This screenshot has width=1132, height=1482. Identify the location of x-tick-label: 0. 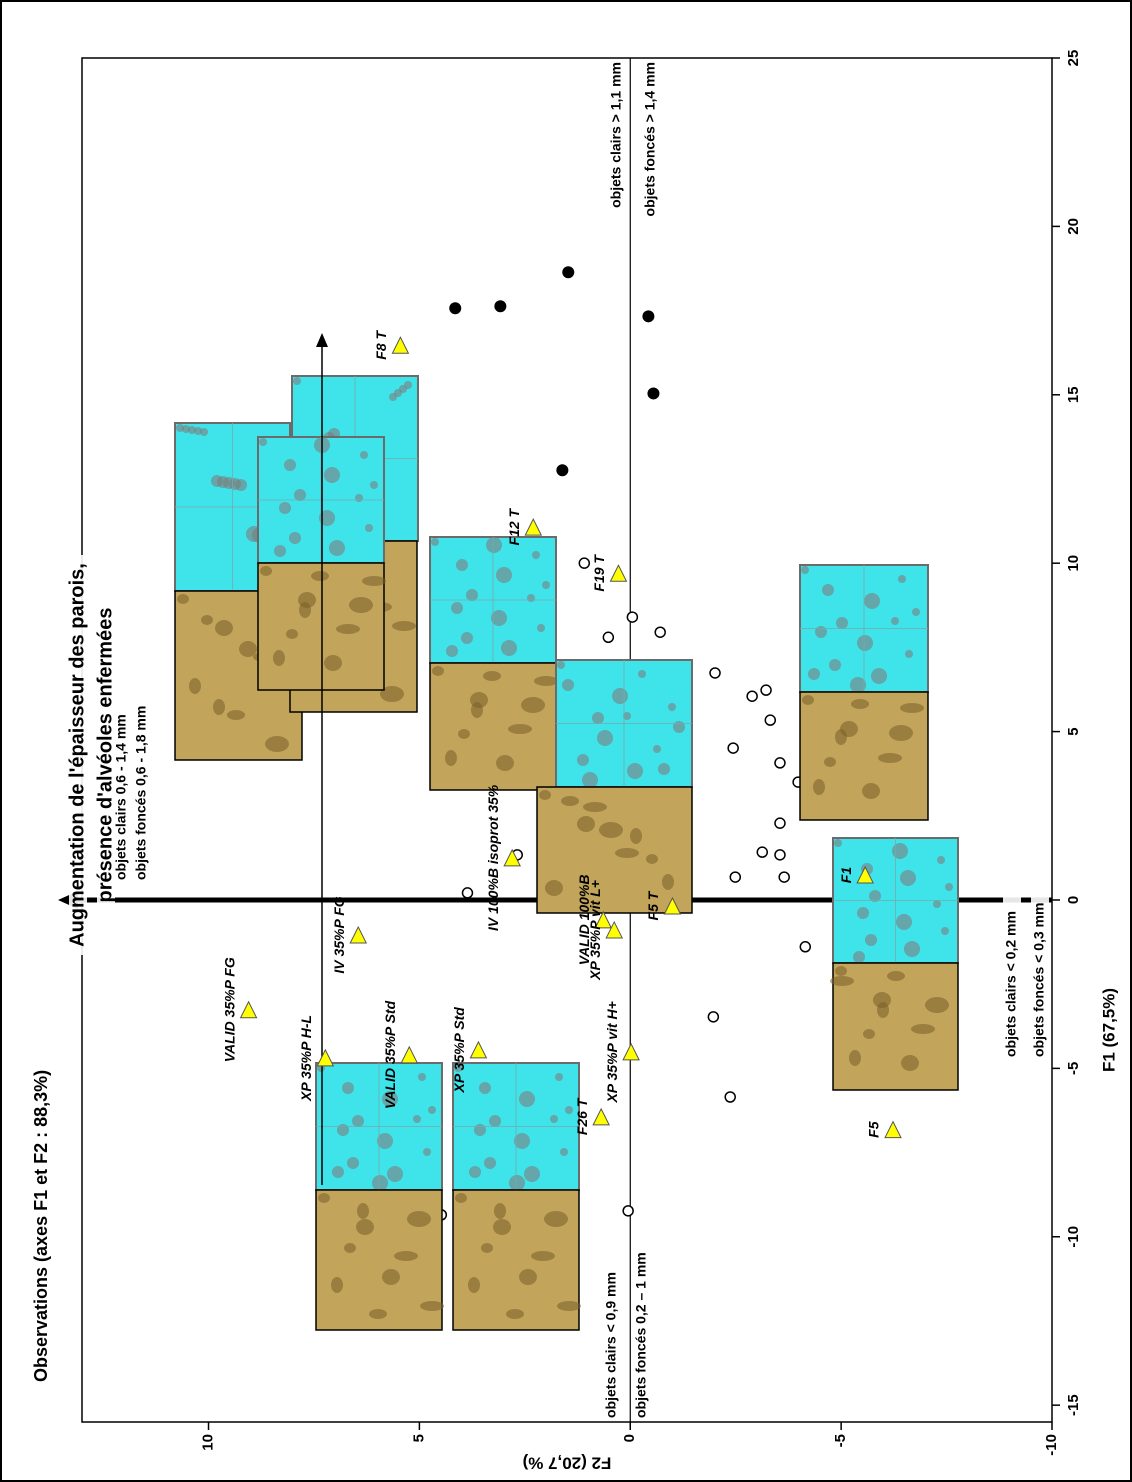
(1073, 900).